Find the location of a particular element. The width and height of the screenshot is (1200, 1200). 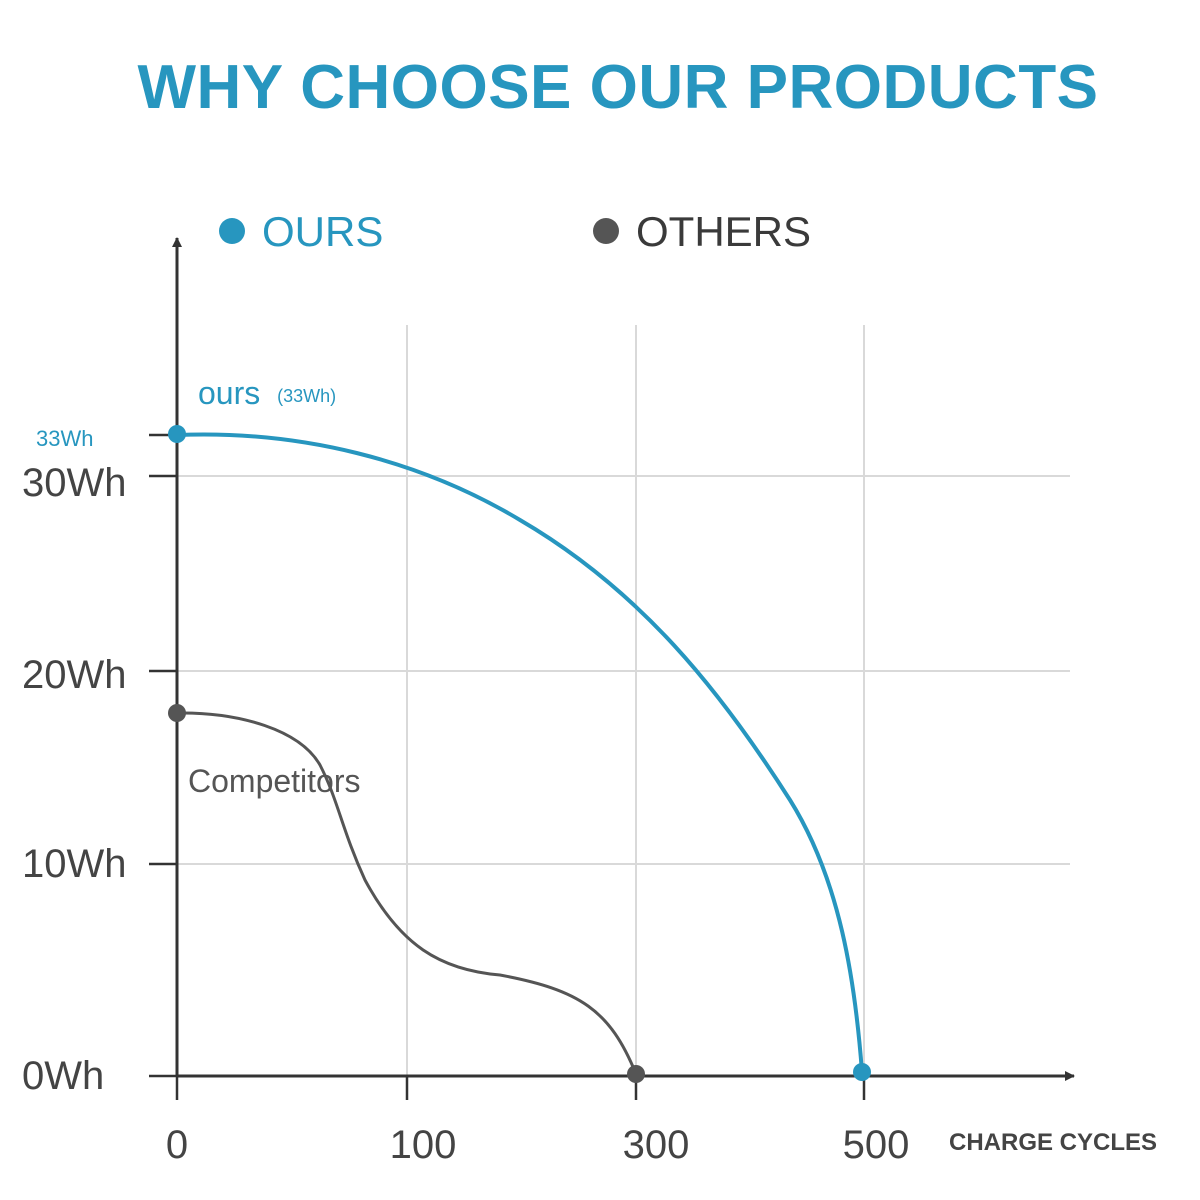

annotation-ours: ours (33Wh) is located at coordinates (267, 393).